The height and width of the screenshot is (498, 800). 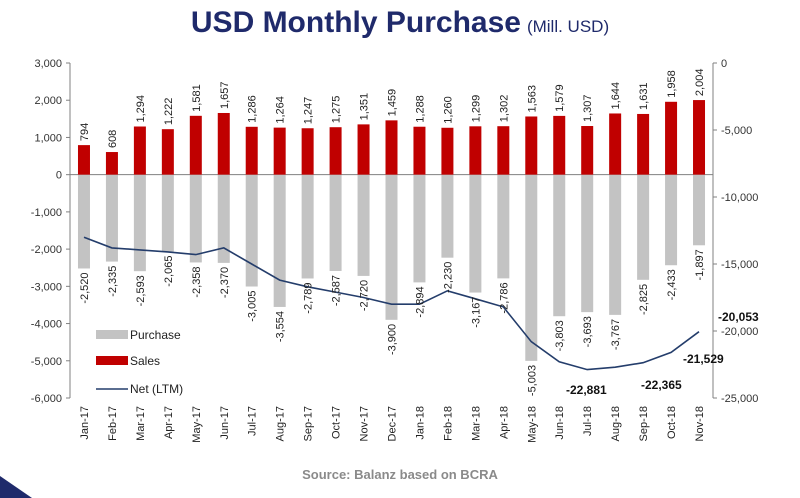 I want to click on category-label: May-17, so click(x=197, y=424).